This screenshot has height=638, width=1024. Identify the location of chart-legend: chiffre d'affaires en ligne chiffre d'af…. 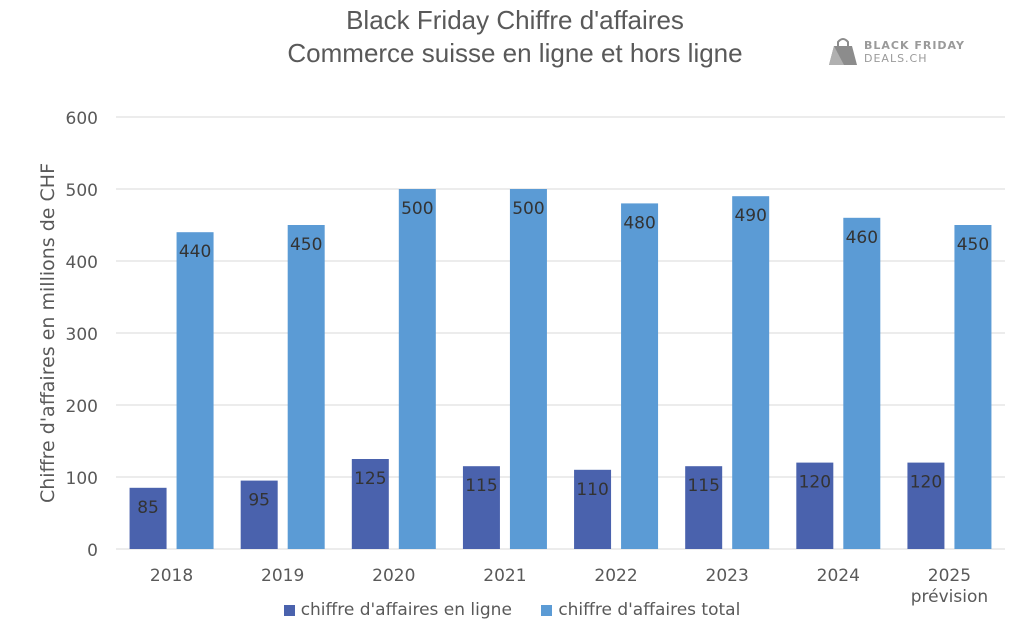
(512, 610).